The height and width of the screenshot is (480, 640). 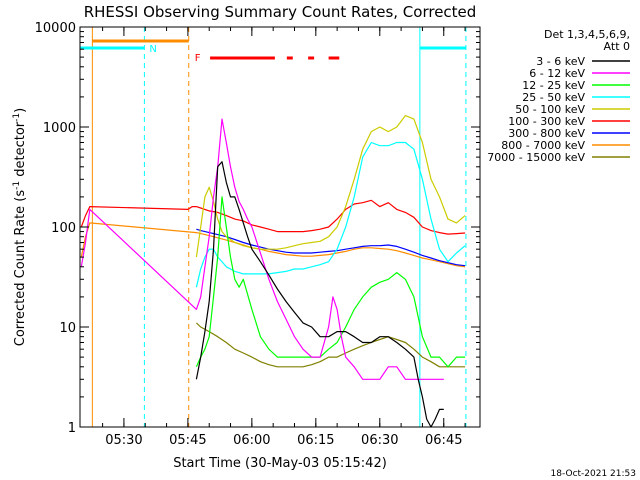 I want to click on legend-header-line2: Att 0, so click(x=617, y=46).